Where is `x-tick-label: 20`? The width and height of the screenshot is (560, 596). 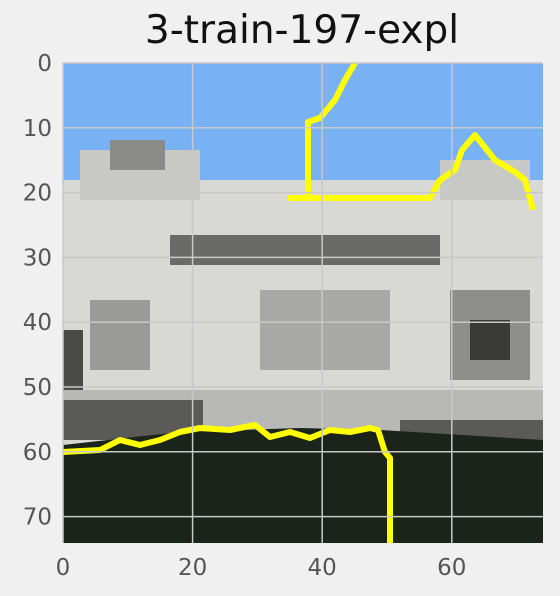 x-tick-label: 20 is located at coordinates (192, 568).